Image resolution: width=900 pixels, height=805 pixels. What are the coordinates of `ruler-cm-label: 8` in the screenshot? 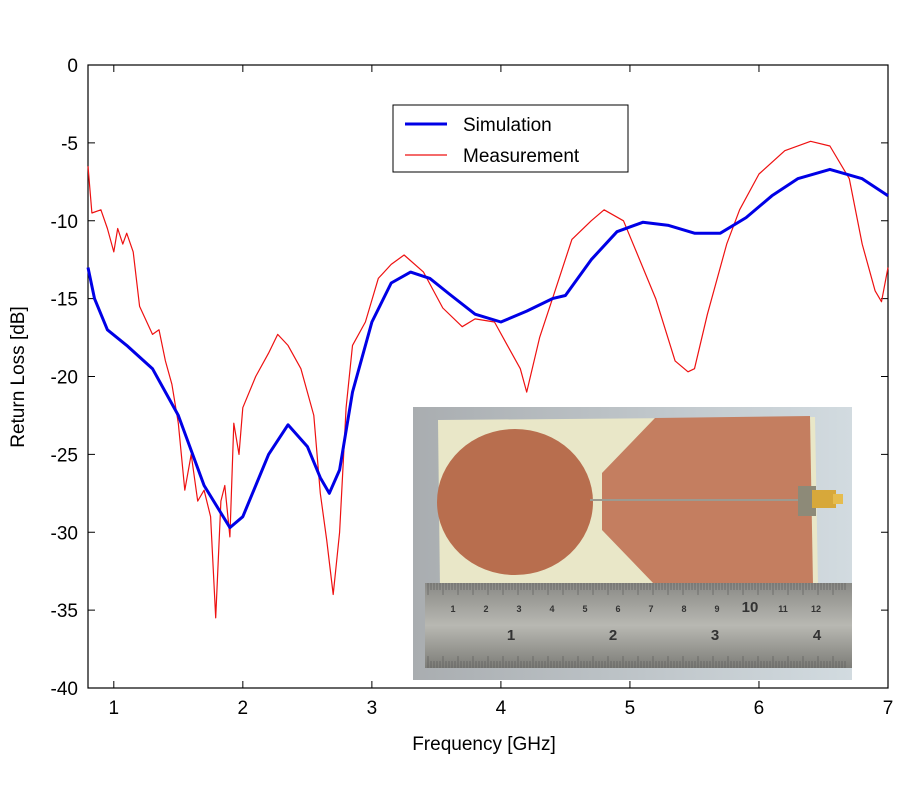 It's located at (683, 609).